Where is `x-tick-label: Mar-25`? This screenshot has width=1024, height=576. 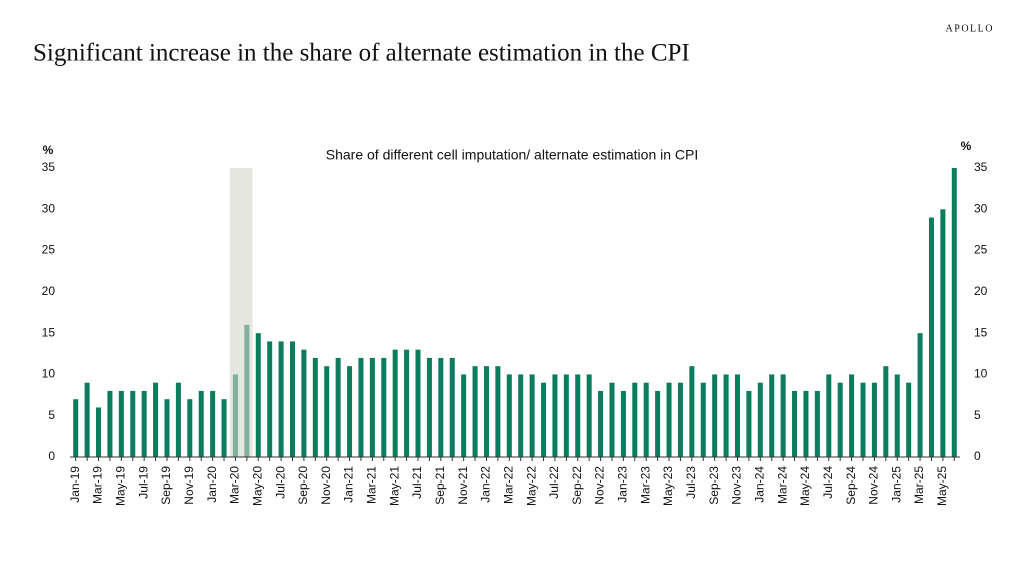
x-tick-label: Mar-25 is located at coordinates (919, 485).